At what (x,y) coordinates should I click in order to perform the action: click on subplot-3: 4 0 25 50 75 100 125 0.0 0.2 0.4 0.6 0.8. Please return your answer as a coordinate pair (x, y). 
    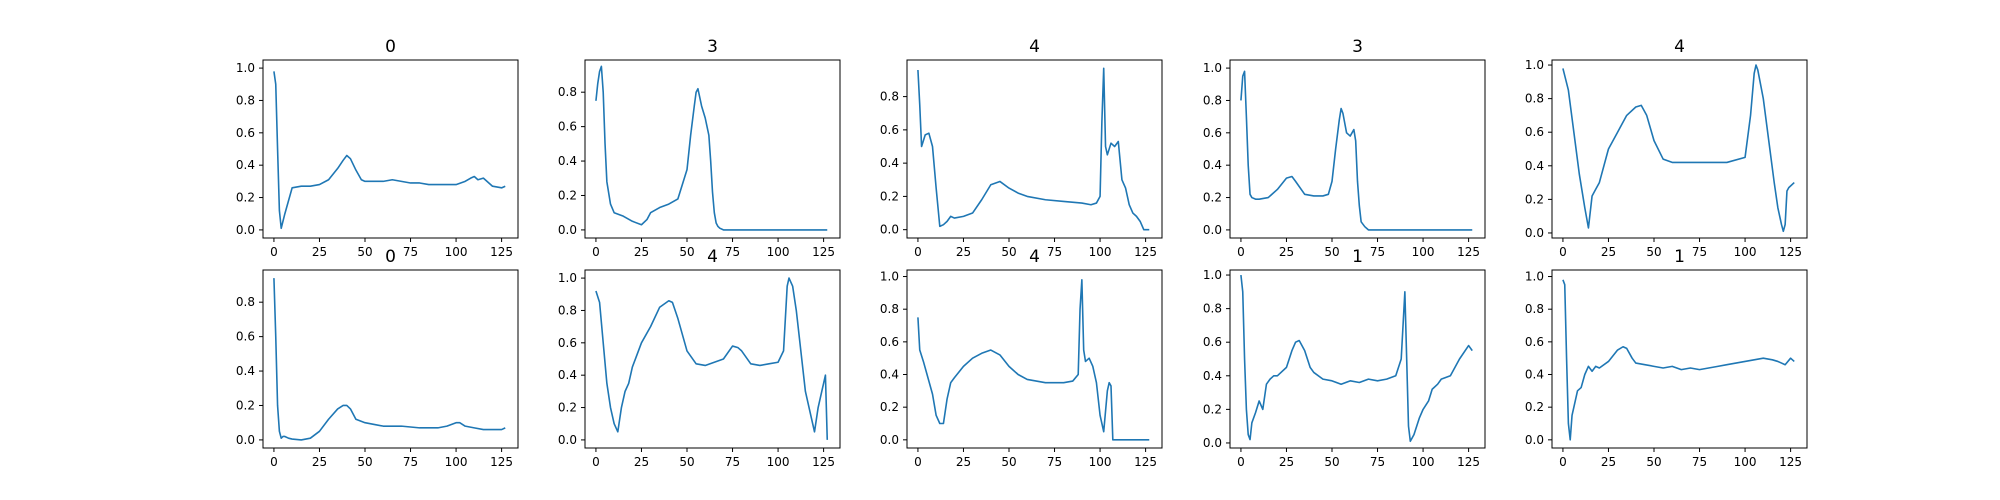
    Looking at the image, I should click on (1021, 148).